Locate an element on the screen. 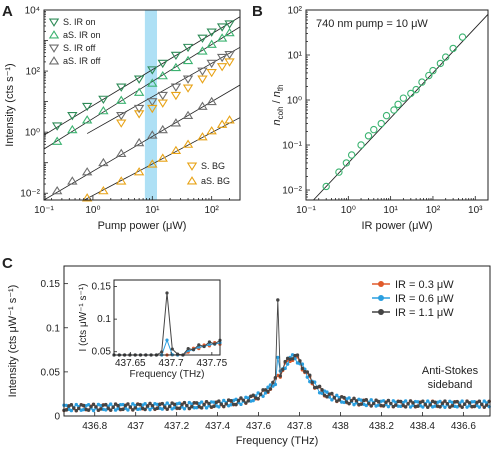 This screenshot has width=497, height=458. y-tick-label: 10¹ is located at coordinates (295, 56).